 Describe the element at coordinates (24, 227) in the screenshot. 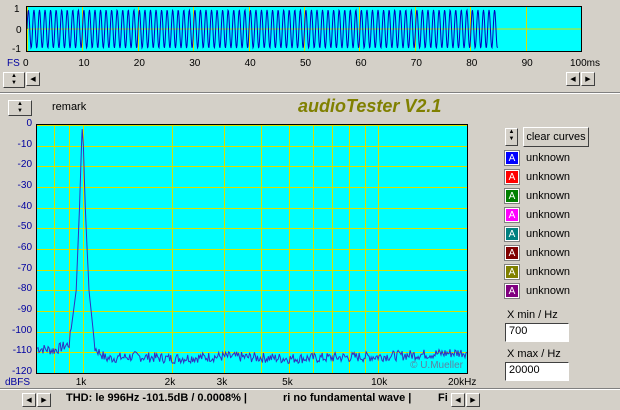

I see `spectrum-y-tick: -50` at that location.